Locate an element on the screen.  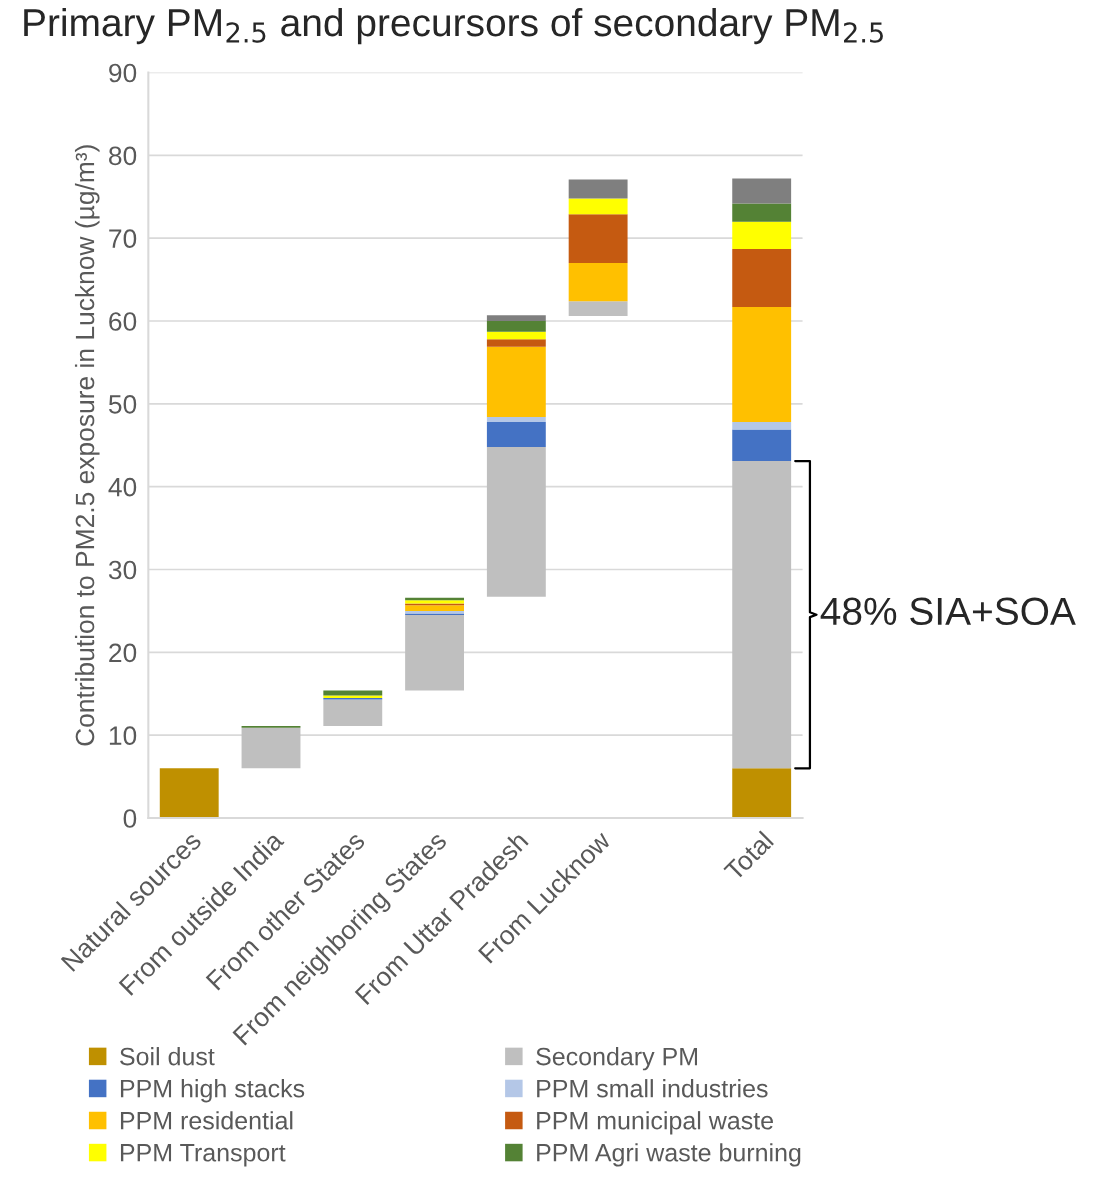
legend-label: Soil dust is located at coordinates (167, 1056).